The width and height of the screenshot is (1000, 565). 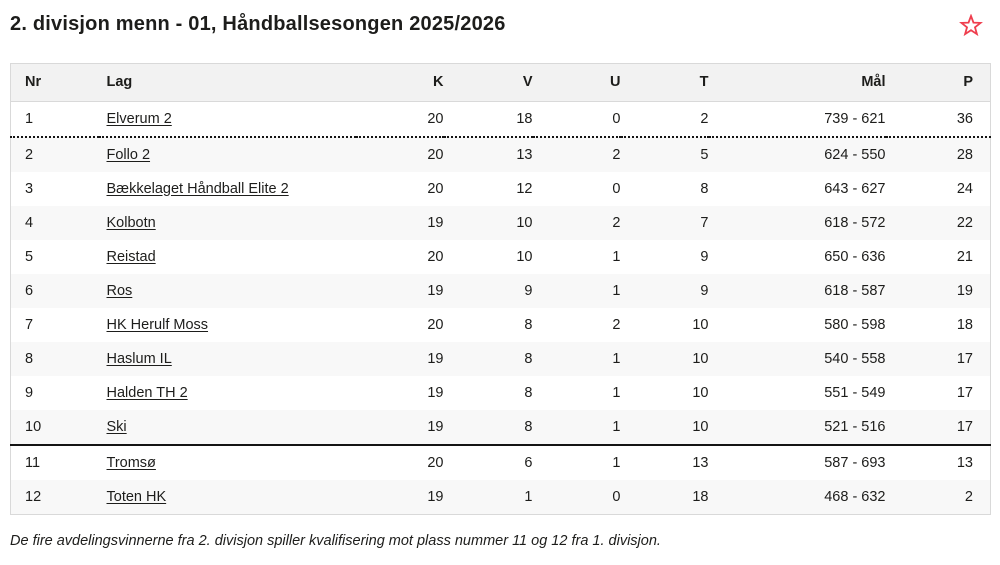 What do you see at coordinates (33, 82) in the screenshot?
I see `column-header-nr: Nr` at bounding box center [33, 82].